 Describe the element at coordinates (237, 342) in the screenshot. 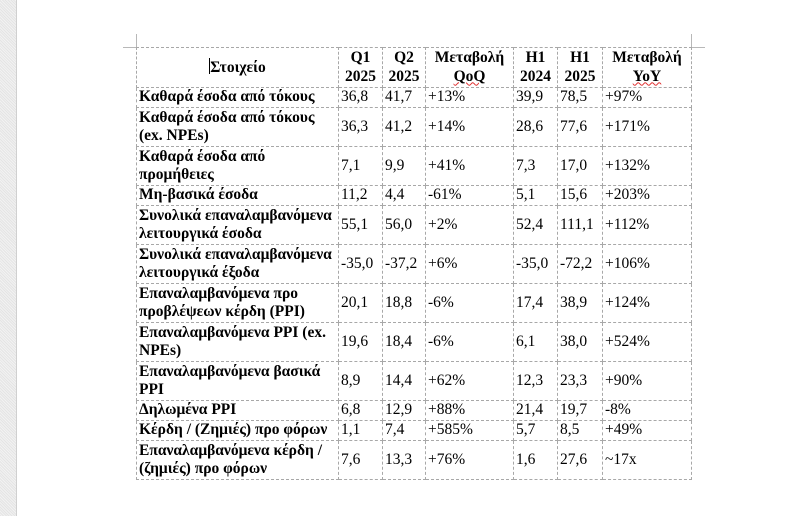

I see `row-label: Επαναλαμβανόμενα PPI (ex. NPEs)` at that location.